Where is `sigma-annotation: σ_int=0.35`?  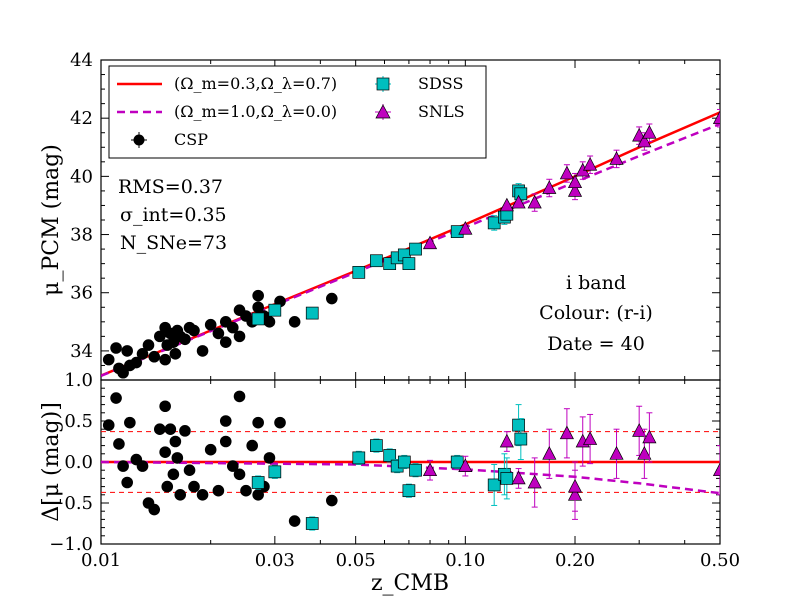 sigma-annotation: σ_int=0.35 is located at coordinates (173, 215).